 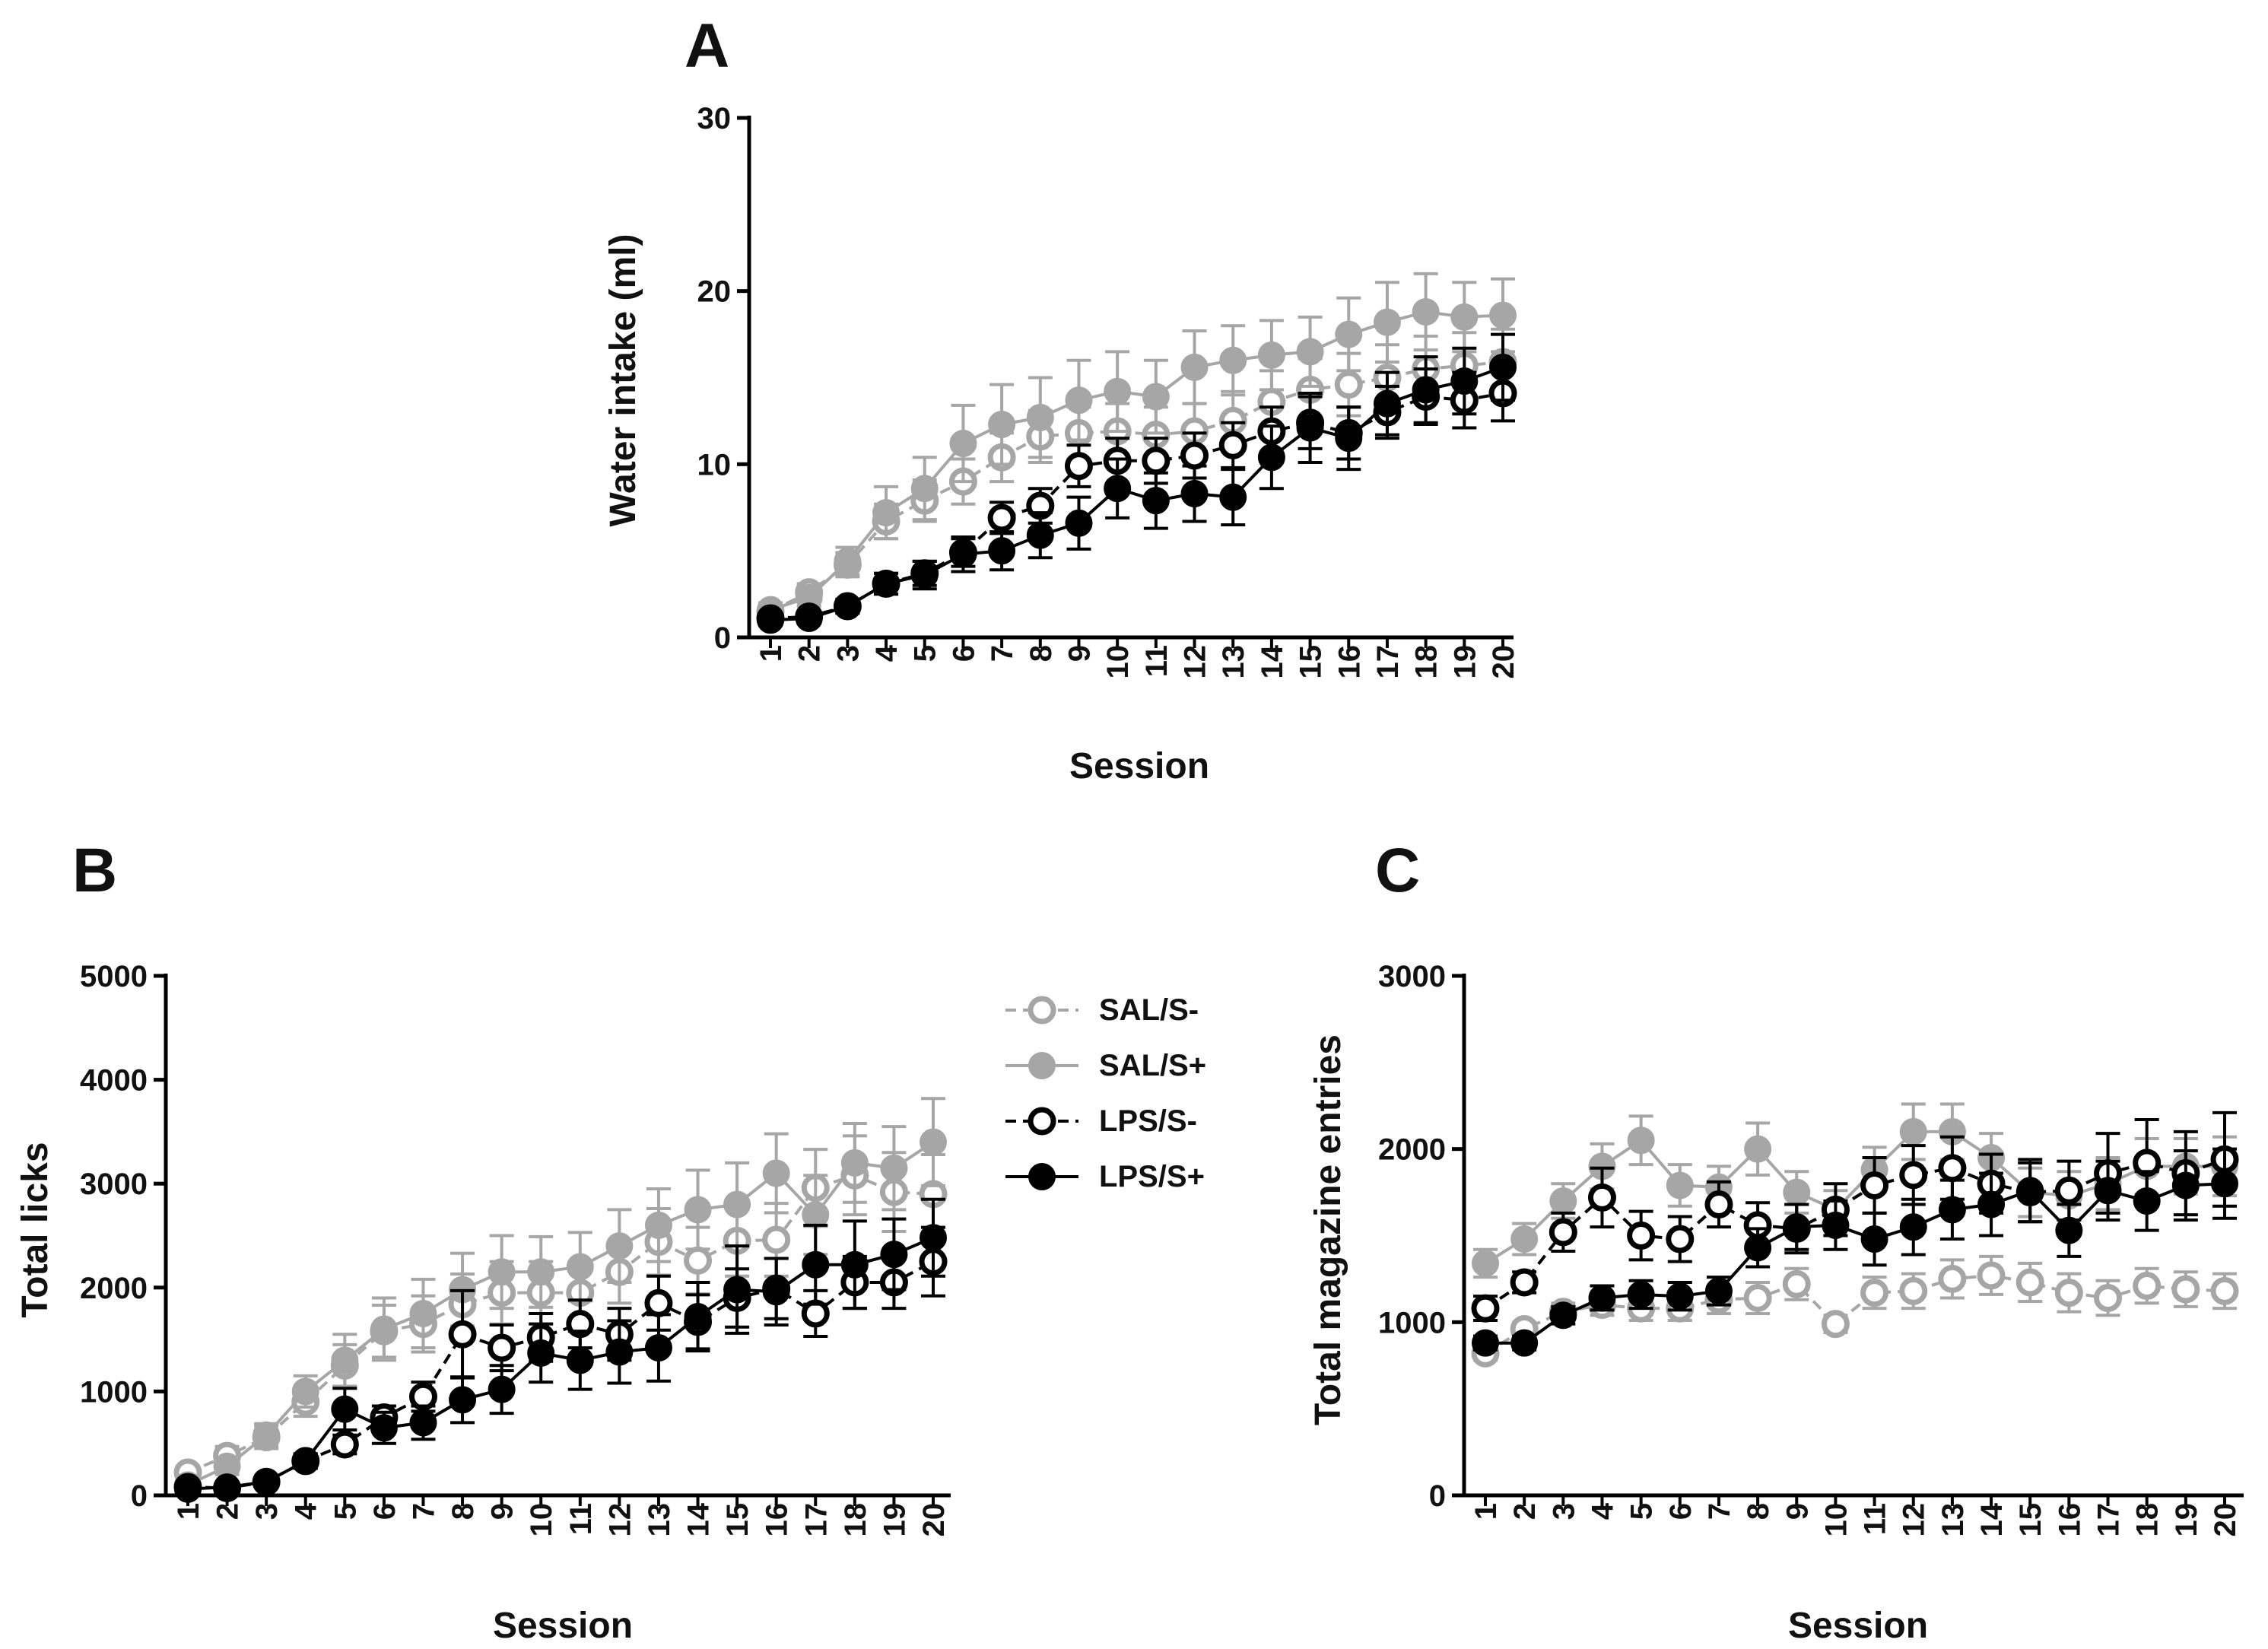 I want to click on panel-b-y-tick-label: 0, so click(x=139, y=1496).